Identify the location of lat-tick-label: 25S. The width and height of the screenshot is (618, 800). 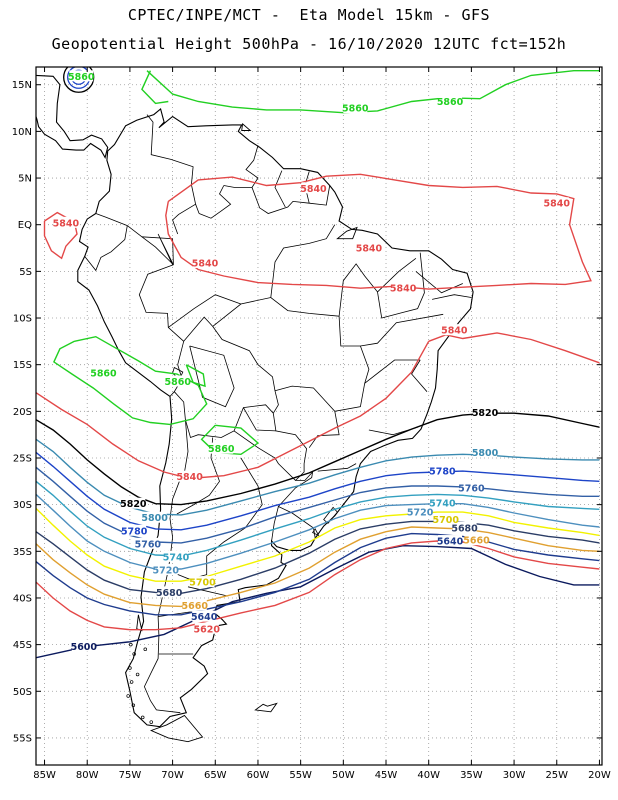
(22, 458).